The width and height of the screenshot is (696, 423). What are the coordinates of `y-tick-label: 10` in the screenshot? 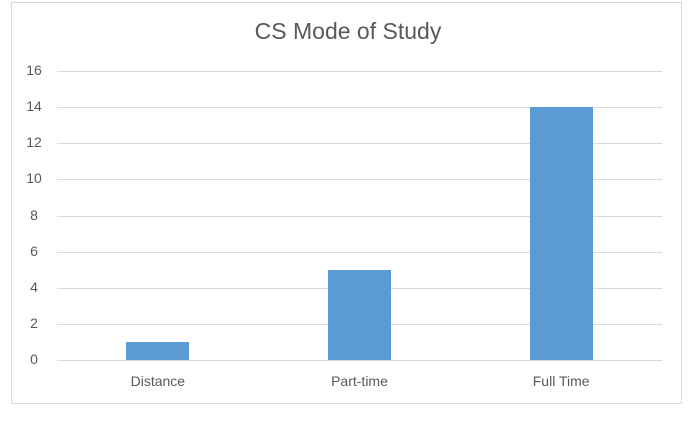 It's located at (34, 178).